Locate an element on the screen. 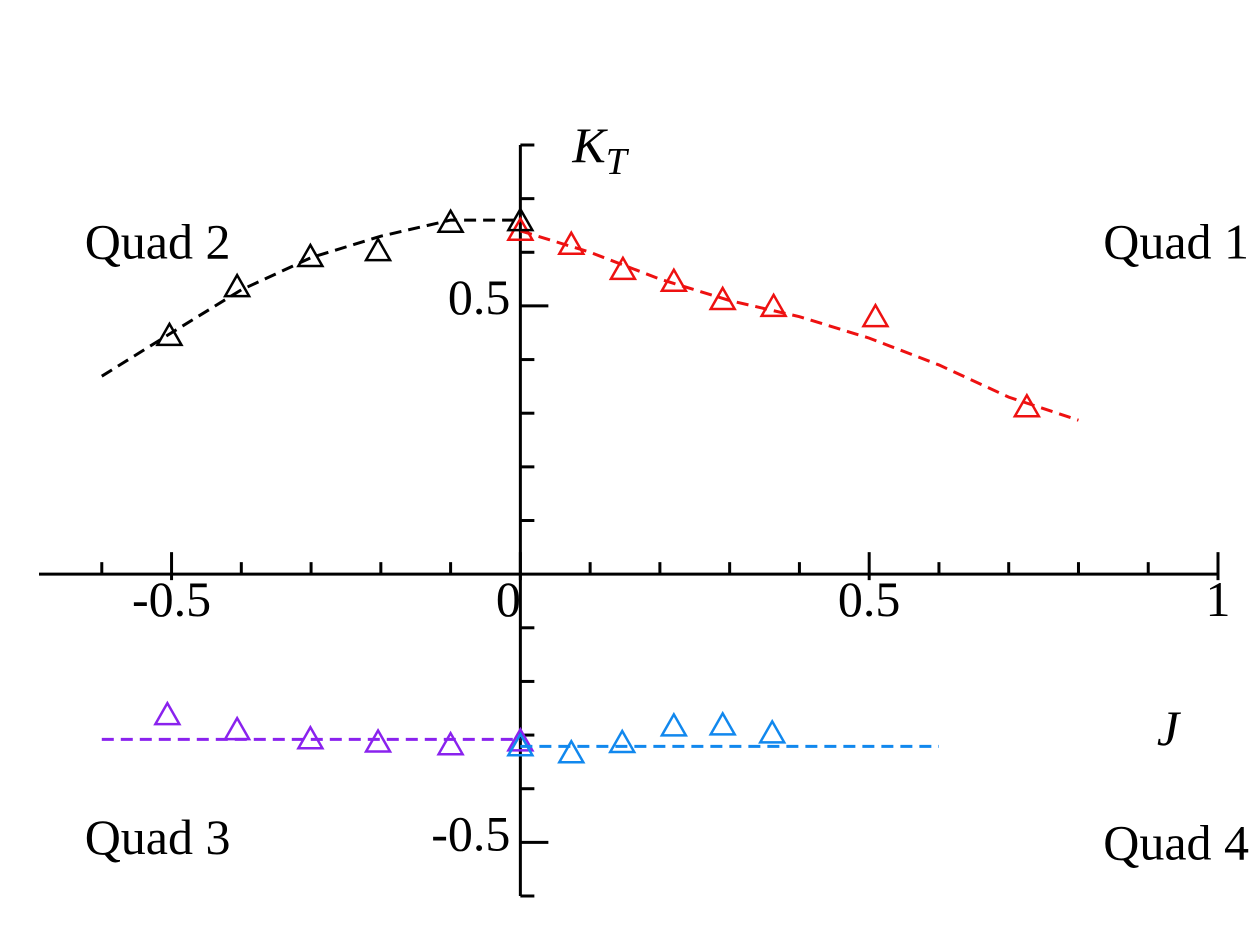  quadrant-label: Quad 4 is located at coordinates (1176, 842).